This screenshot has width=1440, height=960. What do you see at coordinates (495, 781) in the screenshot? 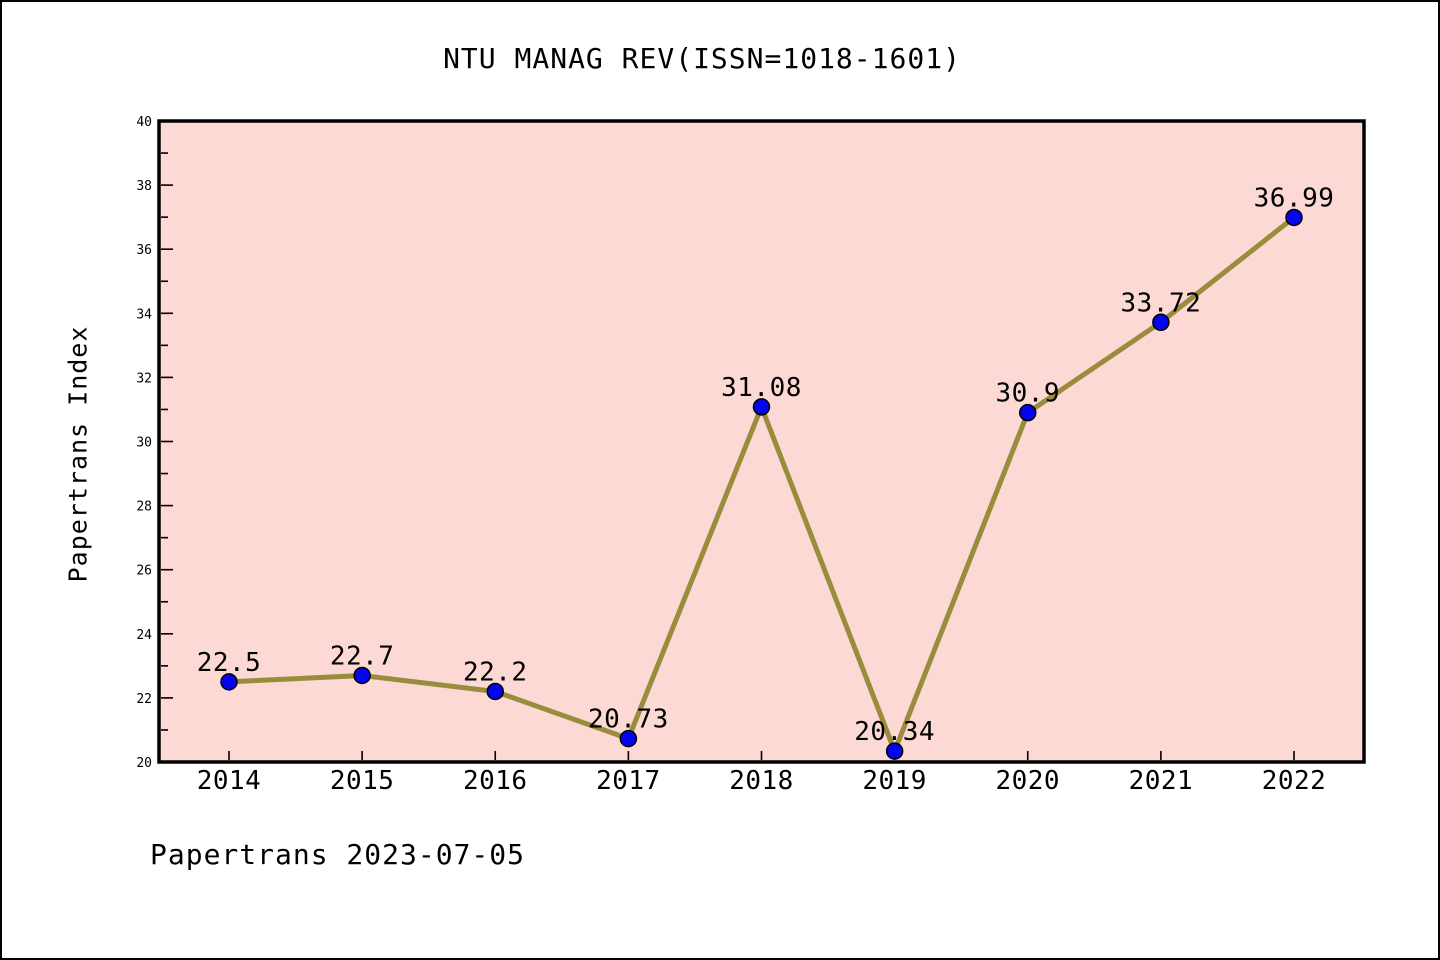
I see `x-tick-label: 2016` at bounding box center [495, 781].